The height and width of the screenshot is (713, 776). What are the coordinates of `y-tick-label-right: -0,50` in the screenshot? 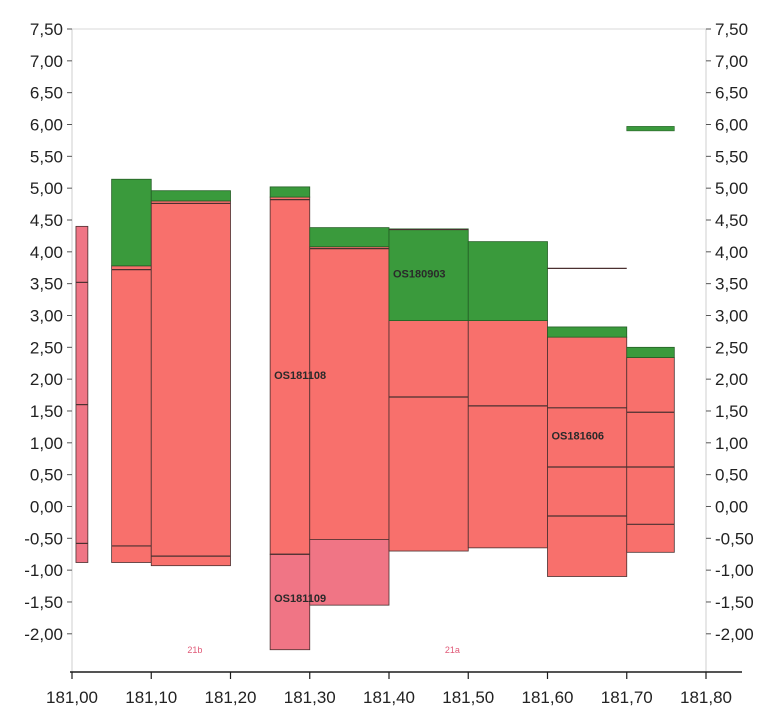 It's located at (734, 538).